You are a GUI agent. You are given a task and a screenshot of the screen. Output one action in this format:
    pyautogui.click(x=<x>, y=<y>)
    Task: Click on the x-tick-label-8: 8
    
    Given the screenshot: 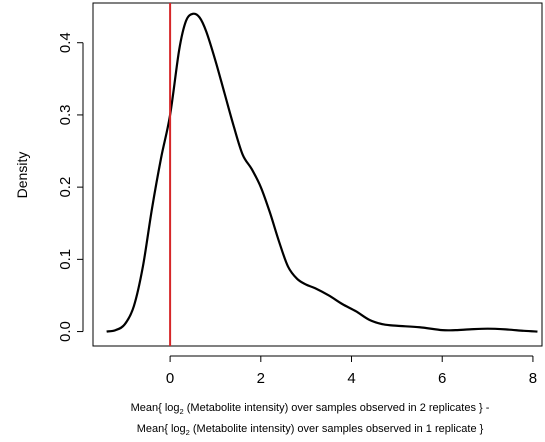 What is the action you would take?
    pyautogui.click(x=533, y=378)
    